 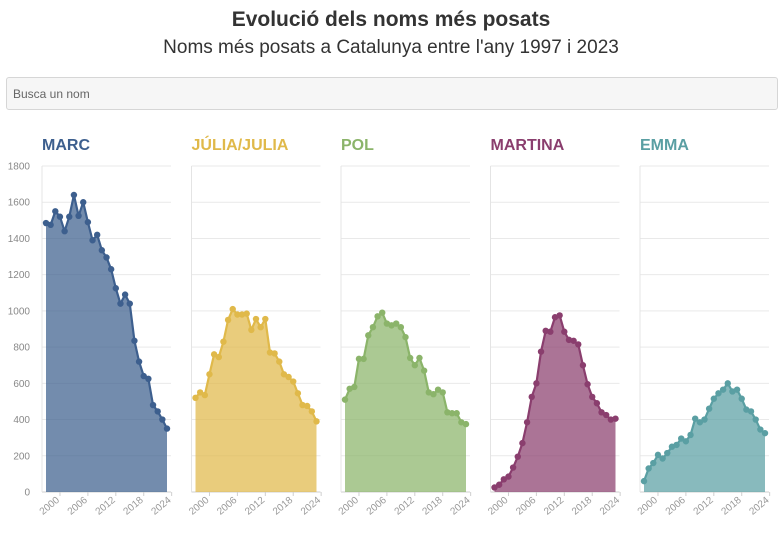 What do you see at coordinates (279, 361) in the screenshot?
I see `data-point-j-lia-julia-2015` at bounding box center [279, 361].